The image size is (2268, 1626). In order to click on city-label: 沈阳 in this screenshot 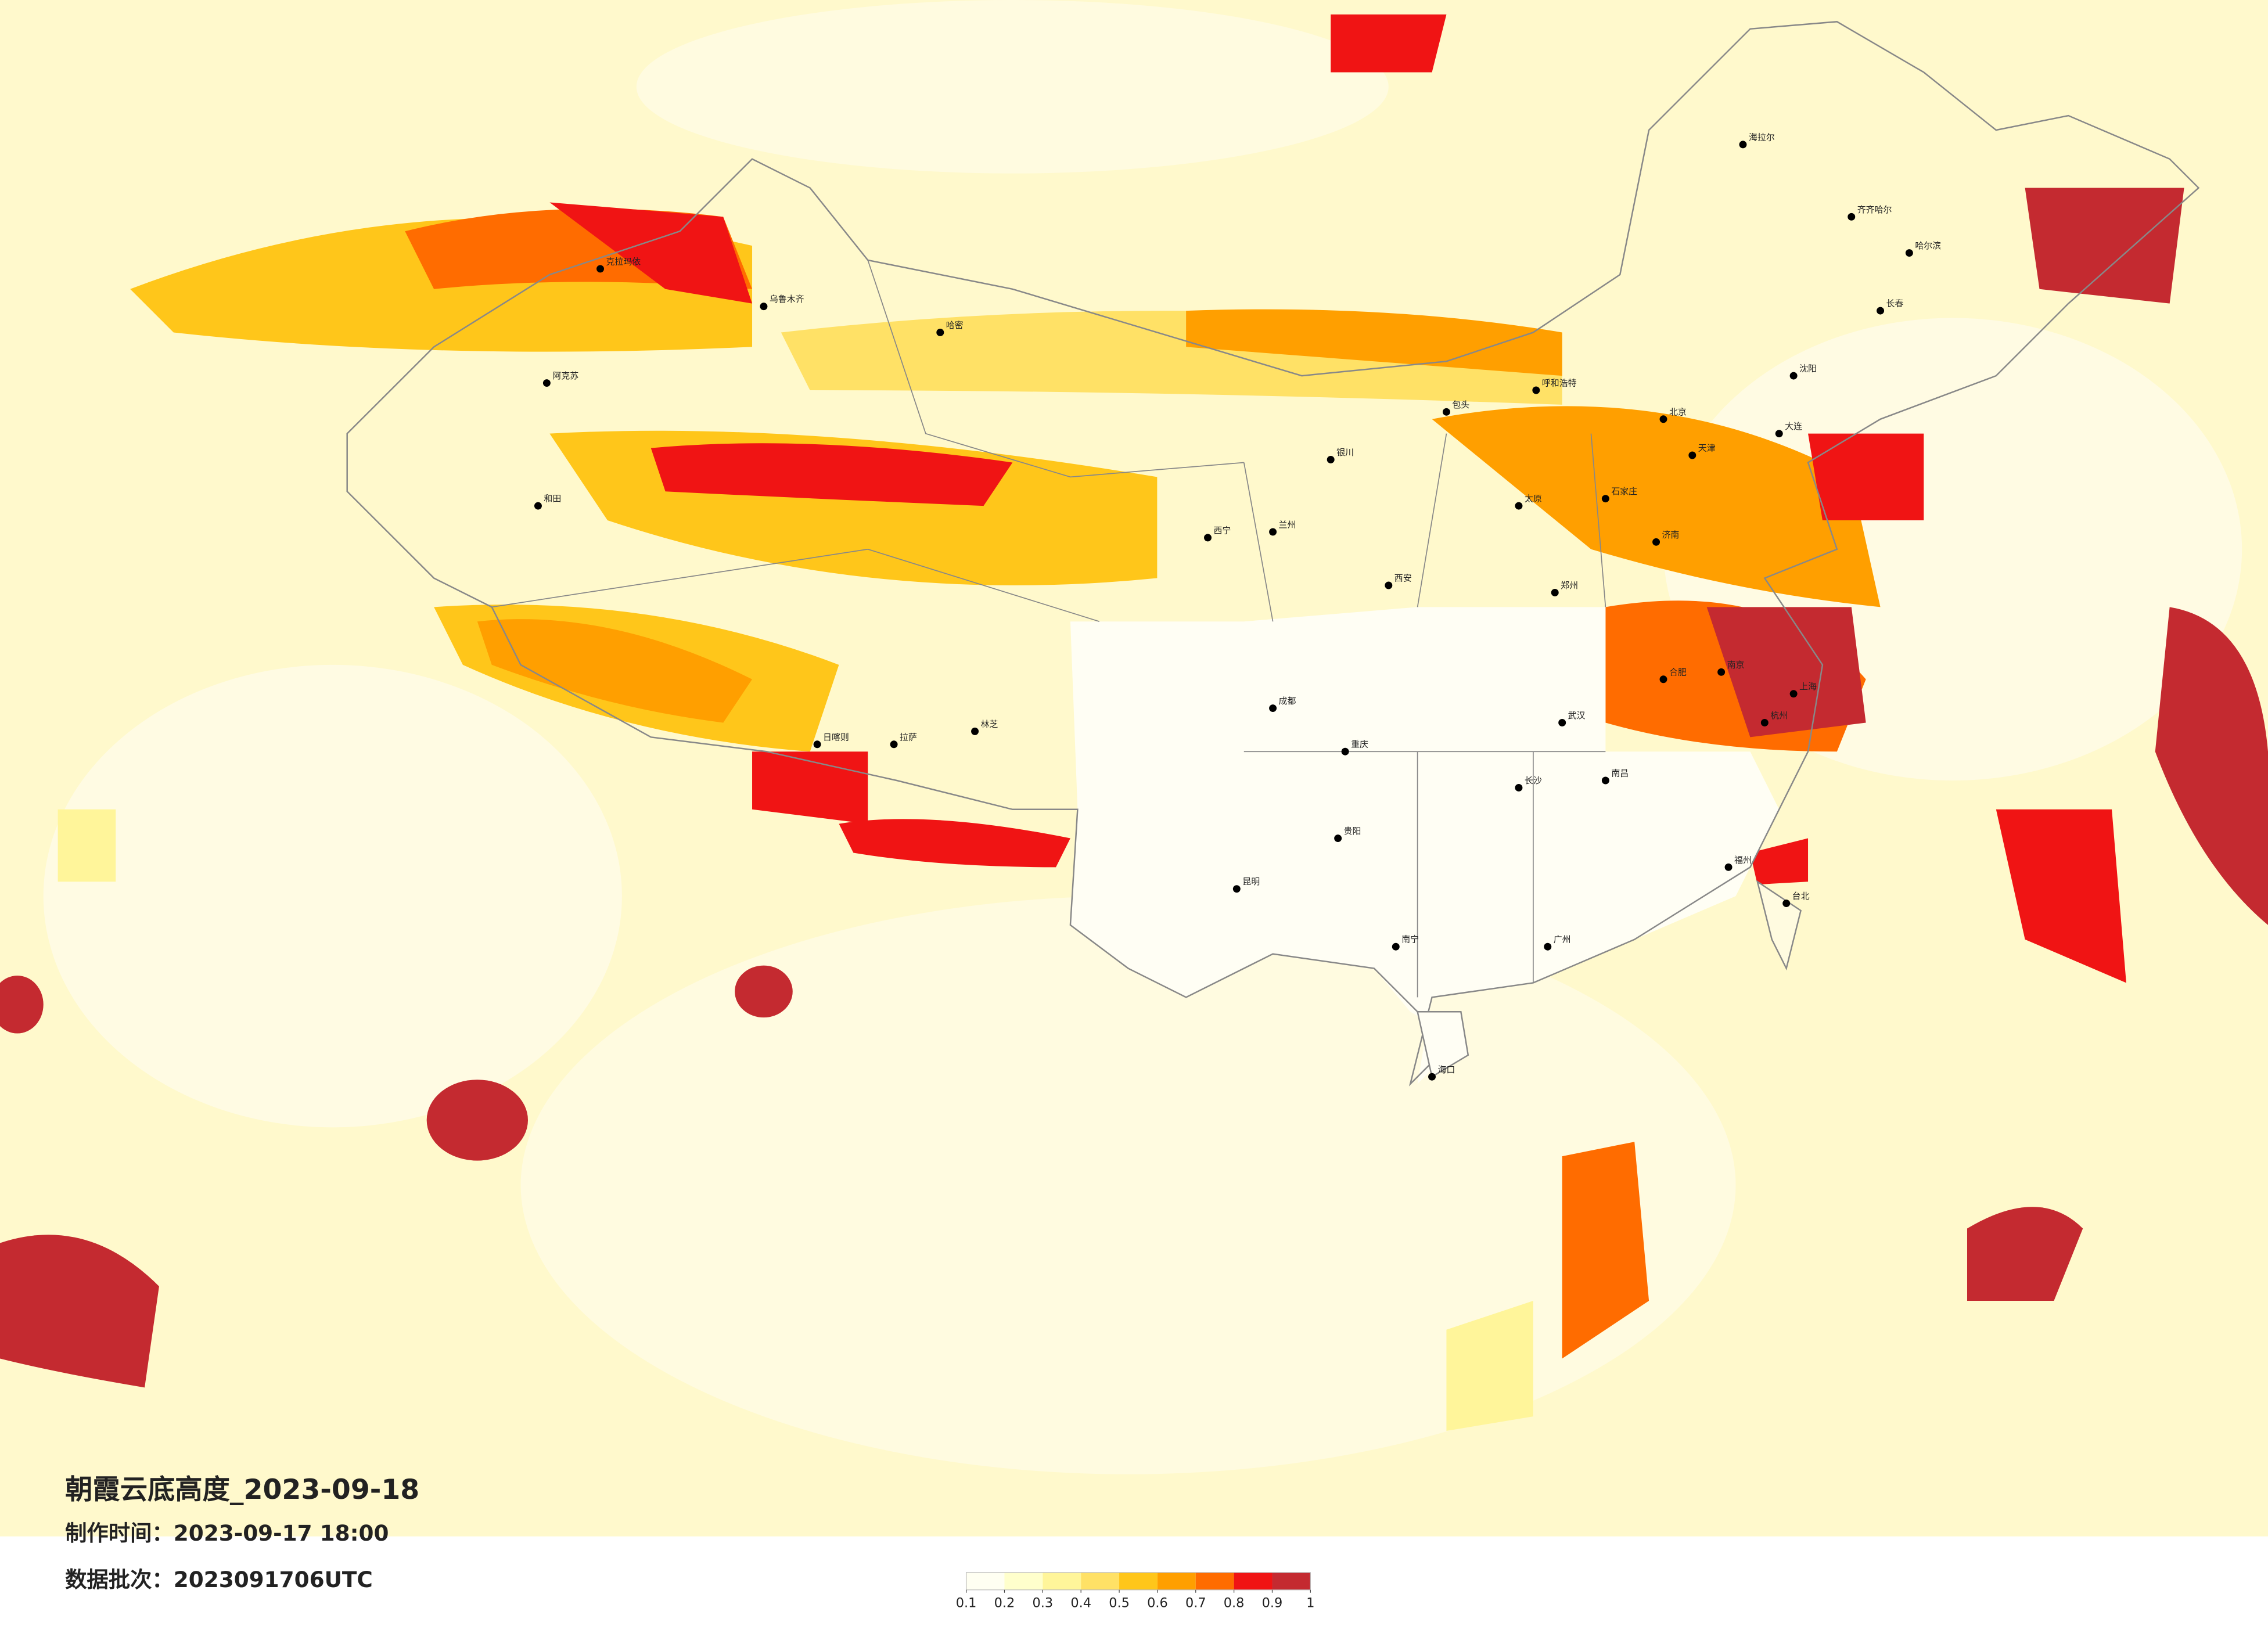, I will do `click(1808, 369)`.